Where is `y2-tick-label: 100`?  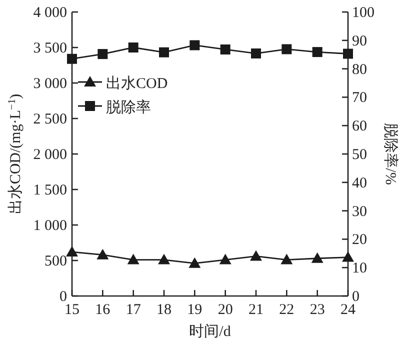
y2-tick-label: 100 is located at coordinates (363, 13).